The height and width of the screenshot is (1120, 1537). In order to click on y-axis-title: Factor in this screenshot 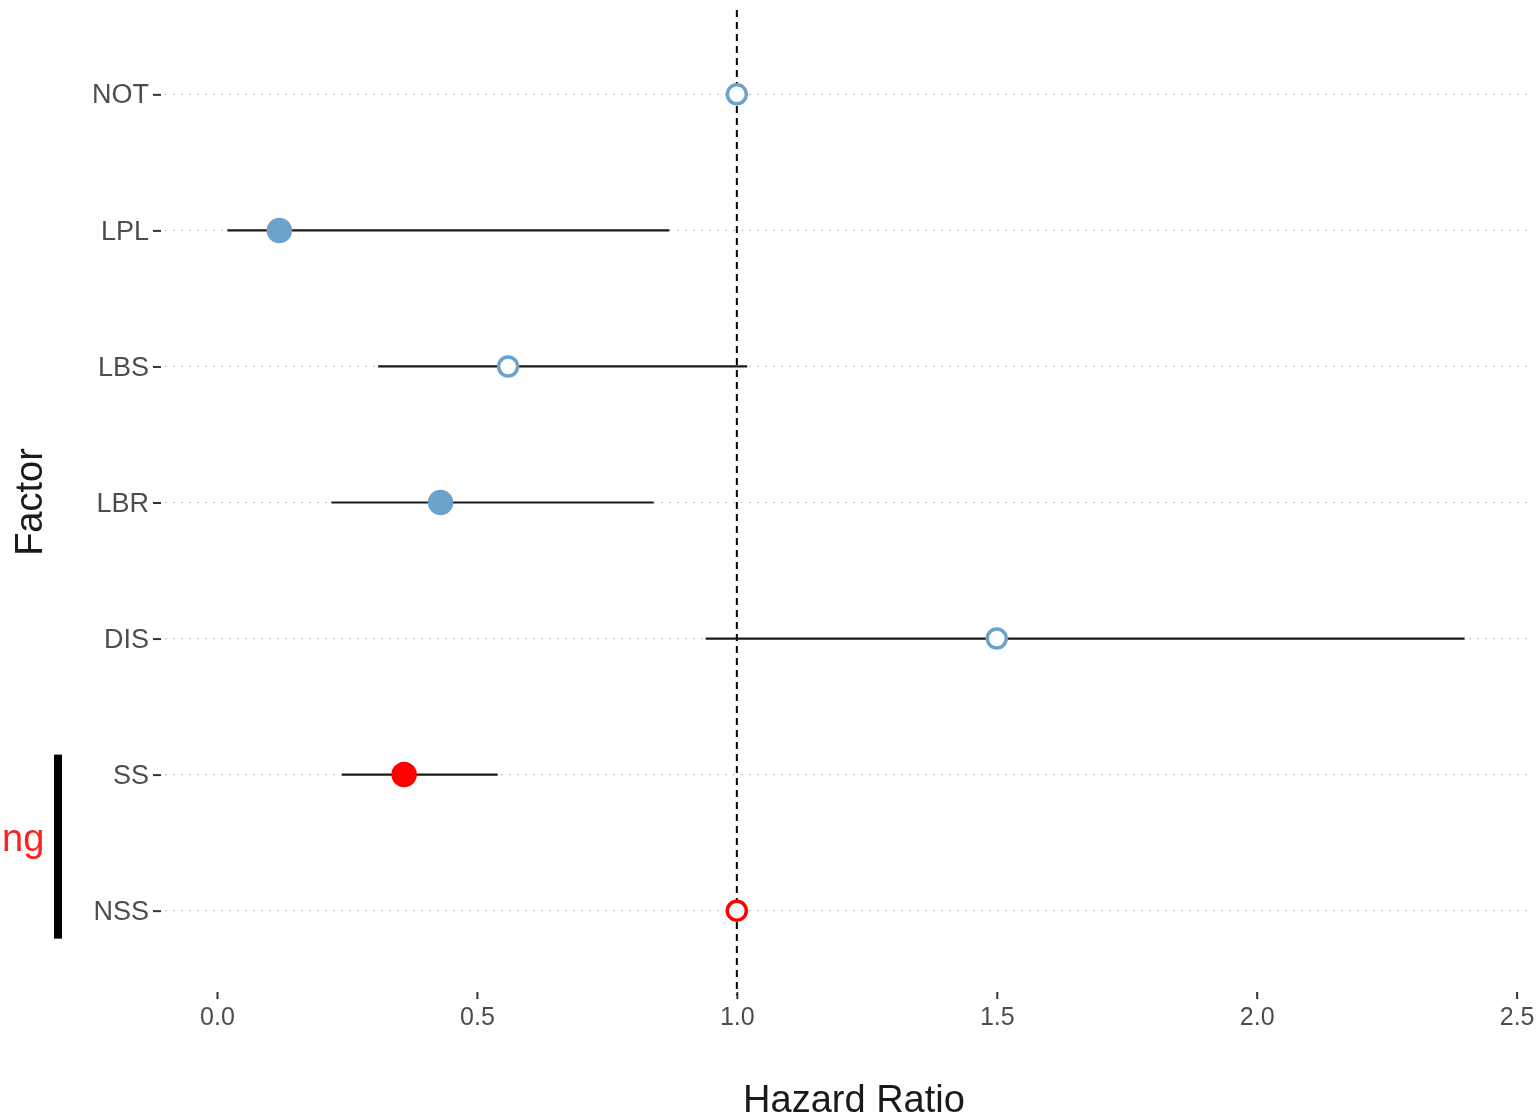, I will do `click(29, 501)`.